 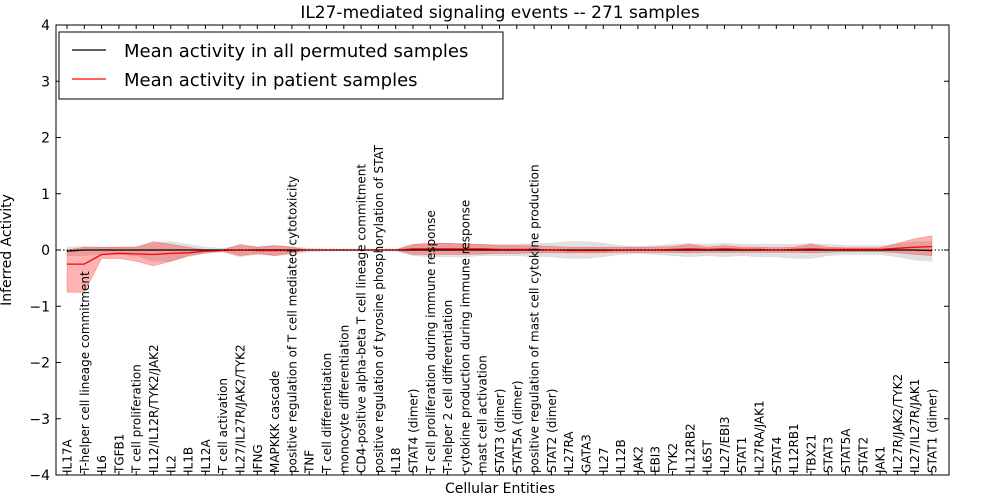 What do you see at coordinates (517, 426) in the screenshot?
I see `x-tick-label: STAT5A (dimer)` at bounding box center [517, 426].